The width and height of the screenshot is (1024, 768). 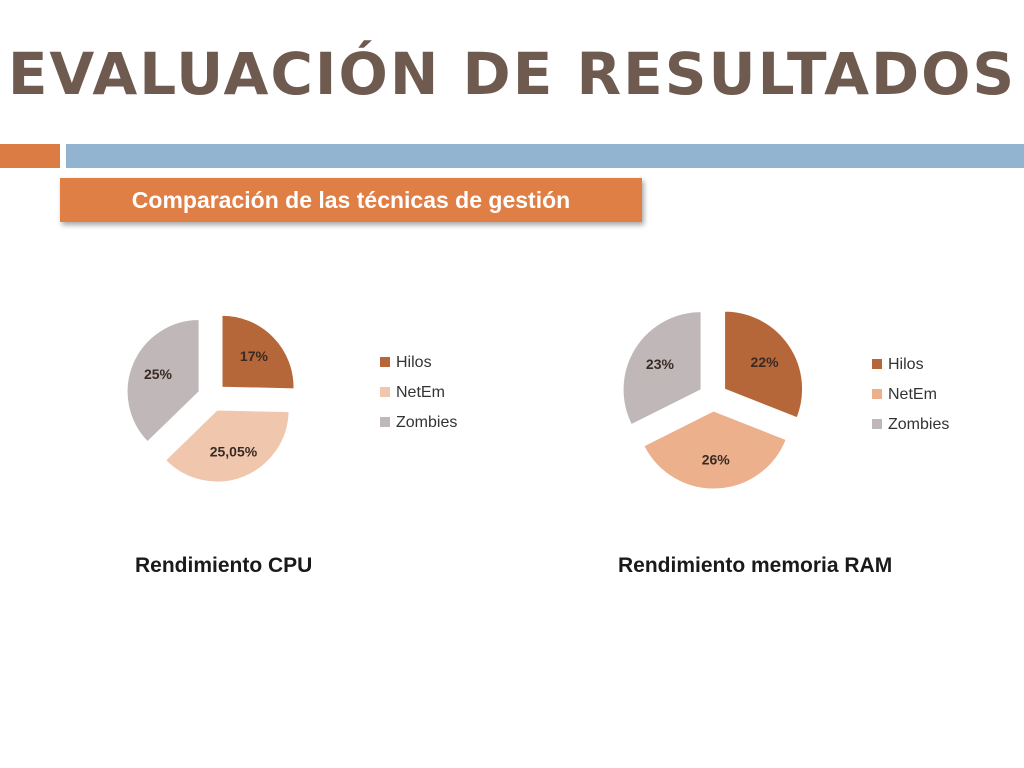 What do you see at coordinates (716, 459) in the screenshot?
I see `data-label-netem: 26%` at bounding box center [716, 459].